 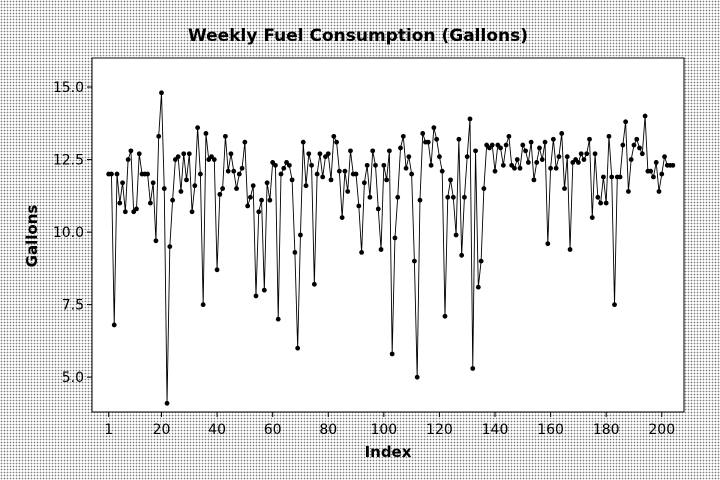 I want to click on x-axis-ticks: 1 20 40 60 80 100 120 140 160 180 200, so click(x=389, y=425).